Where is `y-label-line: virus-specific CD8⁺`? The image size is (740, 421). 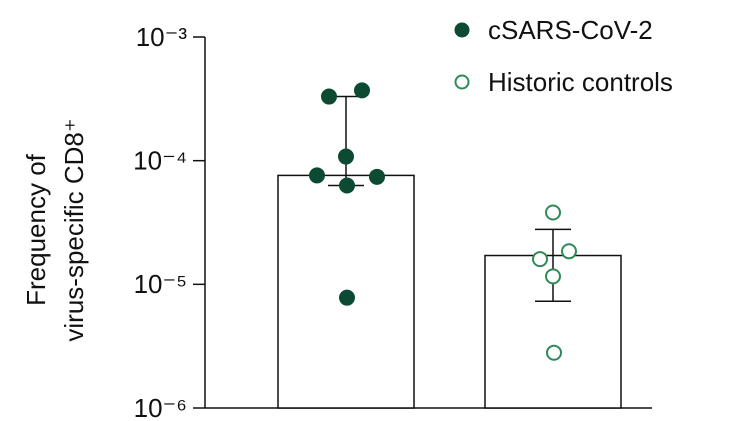 y-label-line: virus-specific CD8⁺ is located at coordinates (74, 229).